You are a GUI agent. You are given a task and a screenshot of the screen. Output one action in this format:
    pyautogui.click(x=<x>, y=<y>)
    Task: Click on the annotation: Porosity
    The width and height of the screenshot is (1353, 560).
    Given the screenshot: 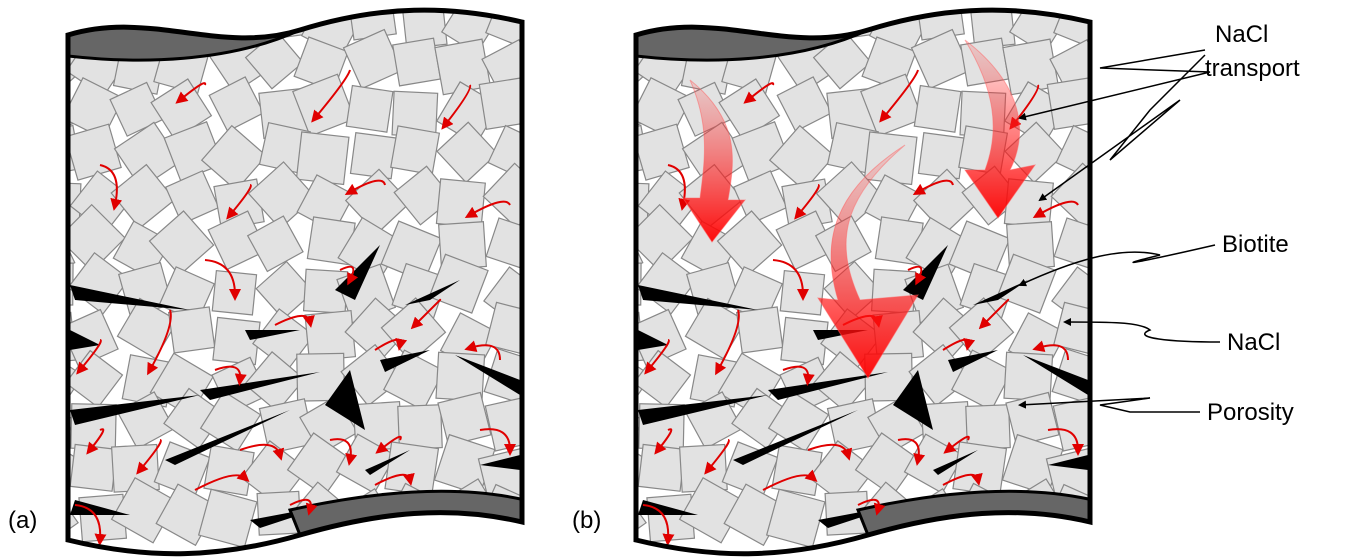 What is the action you would take?
    pyautogui.click(x=1250, y=412)
    